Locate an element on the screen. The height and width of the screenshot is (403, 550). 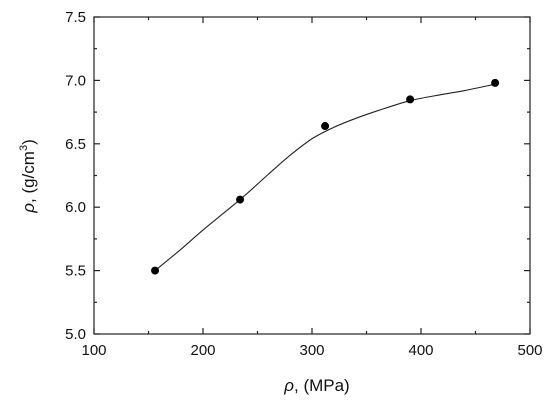
y-axis-title: ρ, (g/cm3) is located at coordinates (28, 176).